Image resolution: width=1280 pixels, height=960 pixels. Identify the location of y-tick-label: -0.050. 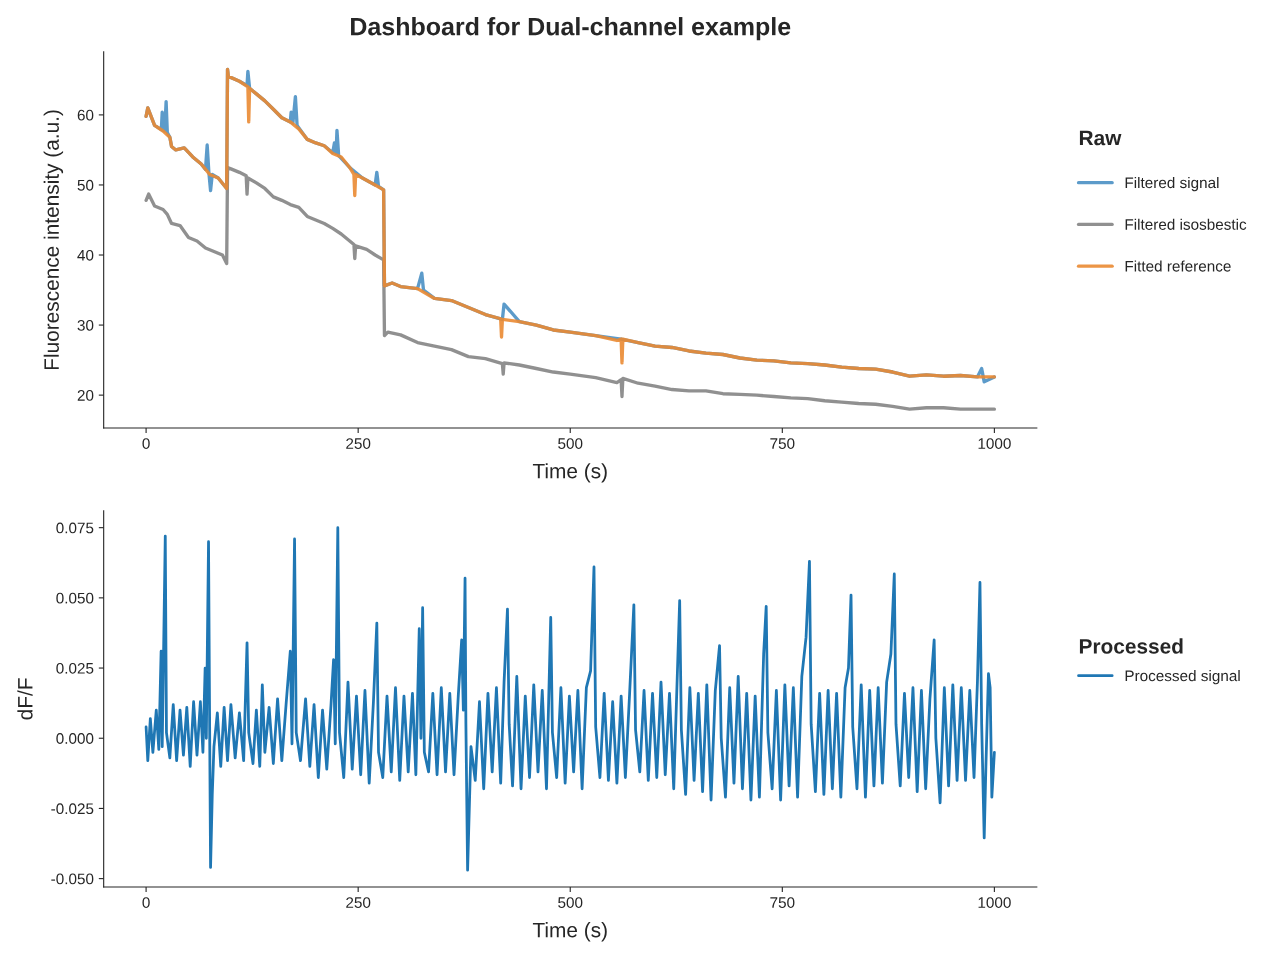
(72, 879).